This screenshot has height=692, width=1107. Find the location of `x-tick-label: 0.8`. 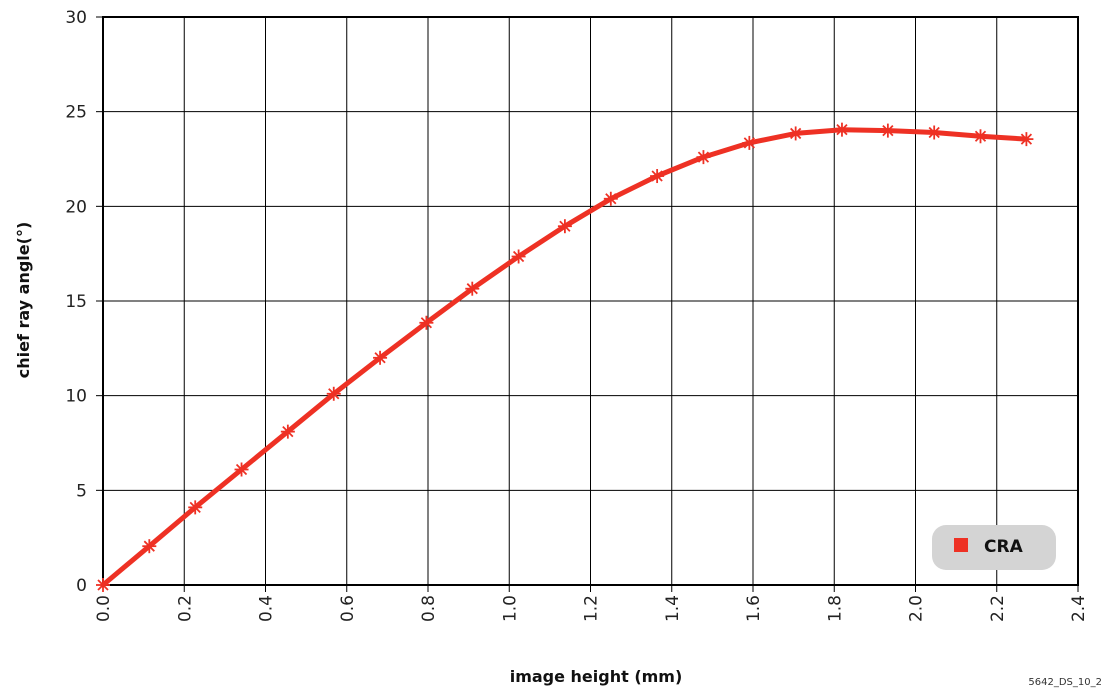

x-tick-label: 0.8 is located at coordinates (429, 608).